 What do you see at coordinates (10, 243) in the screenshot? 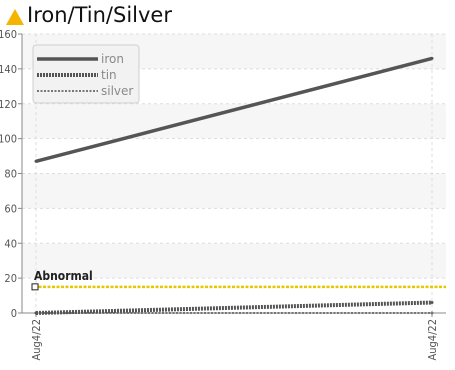
I see `y-tick-label: 40` at bounding box center [10, 243].